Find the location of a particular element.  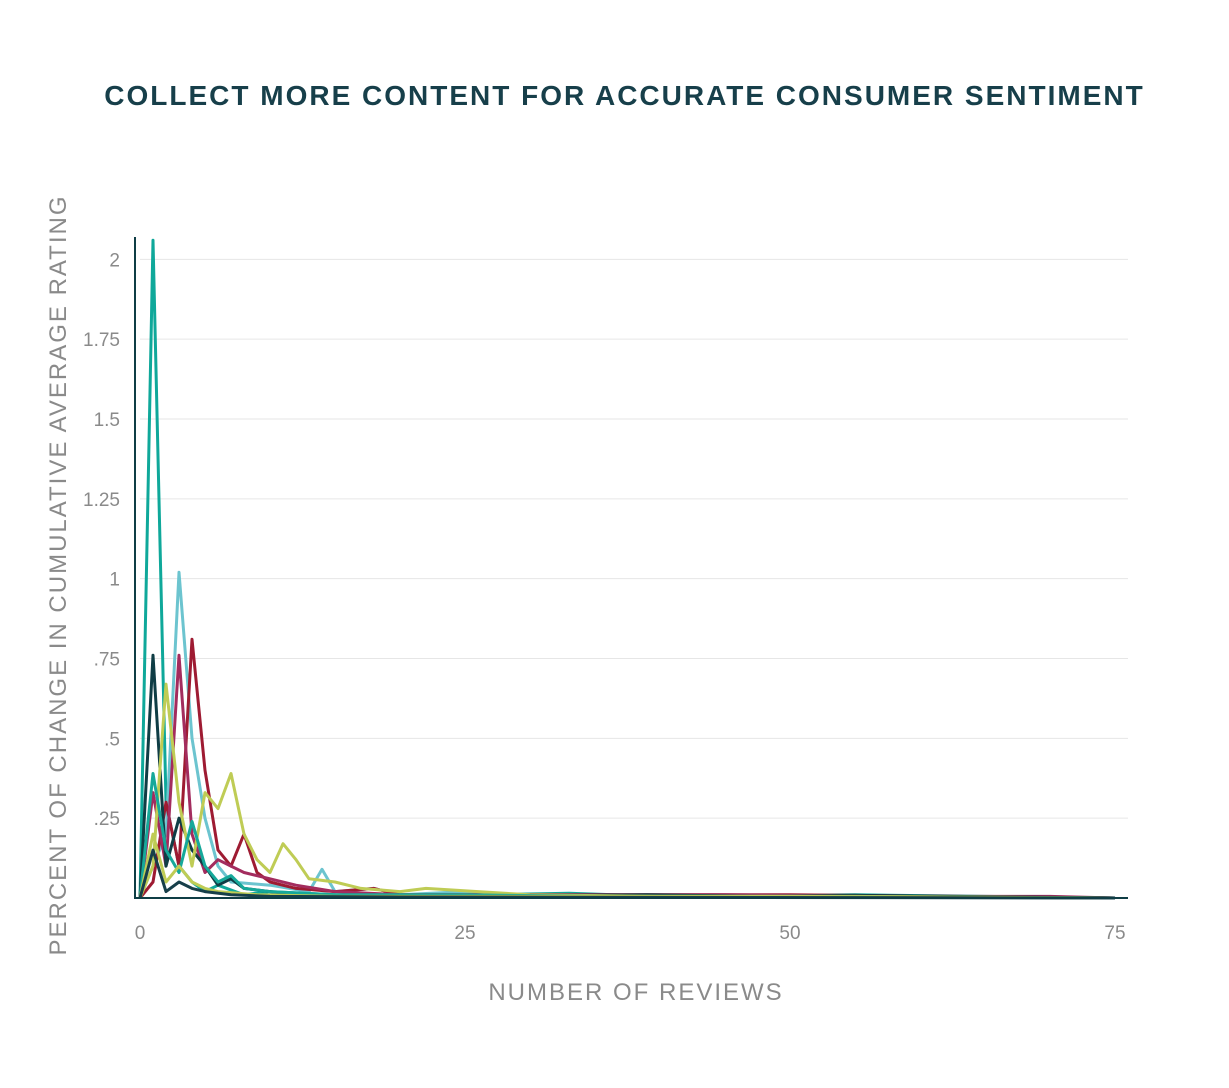

y-tick-label: .25 is located at coordinates (107, 819).